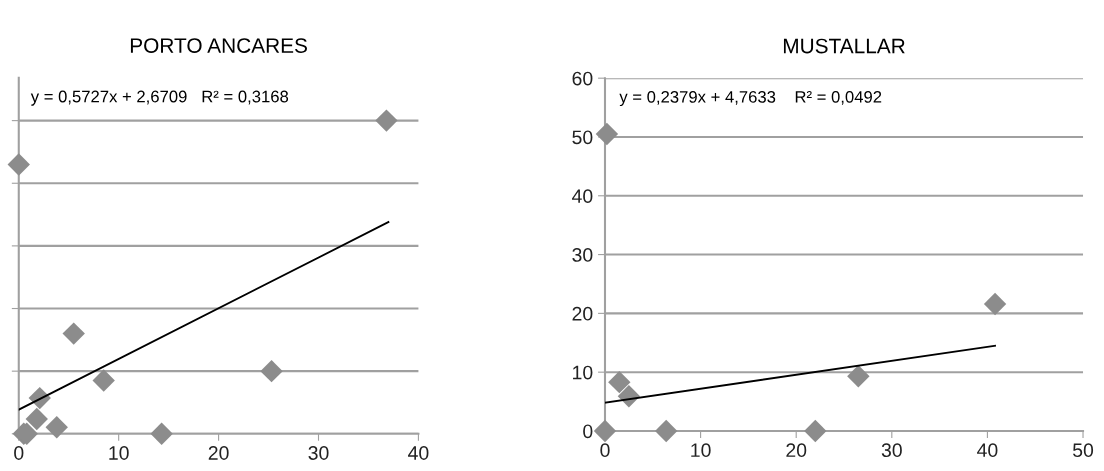 This screenshot has height=471, width=1104. I want to click on y-tick-label: 50, so click(582, 137).